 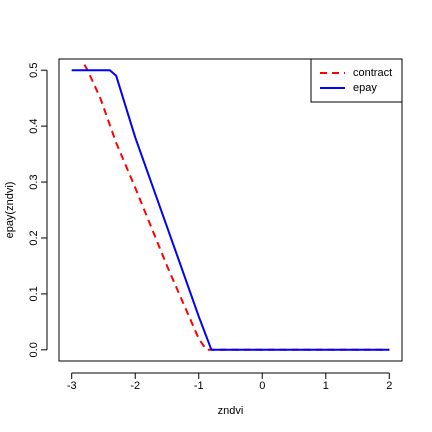 I want to click on x-tick-label: -3, so click(x=72, y=386).